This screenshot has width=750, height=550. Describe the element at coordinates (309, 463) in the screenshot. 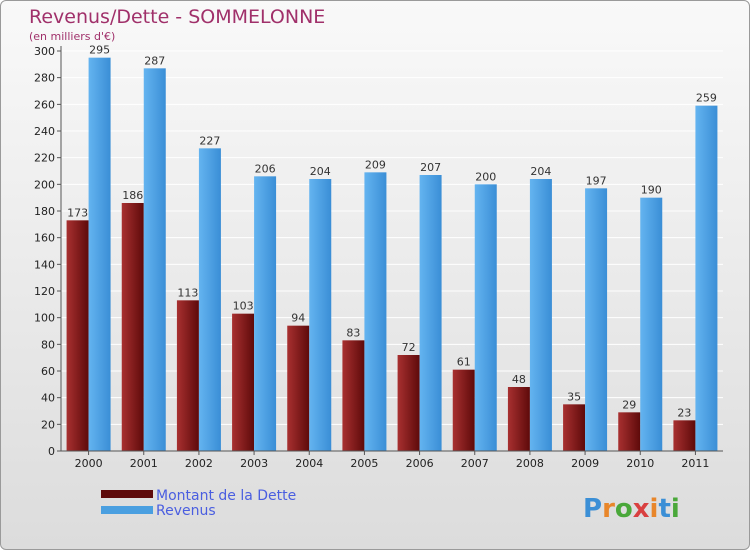

I see `x-tick-label: 2004` at that location.